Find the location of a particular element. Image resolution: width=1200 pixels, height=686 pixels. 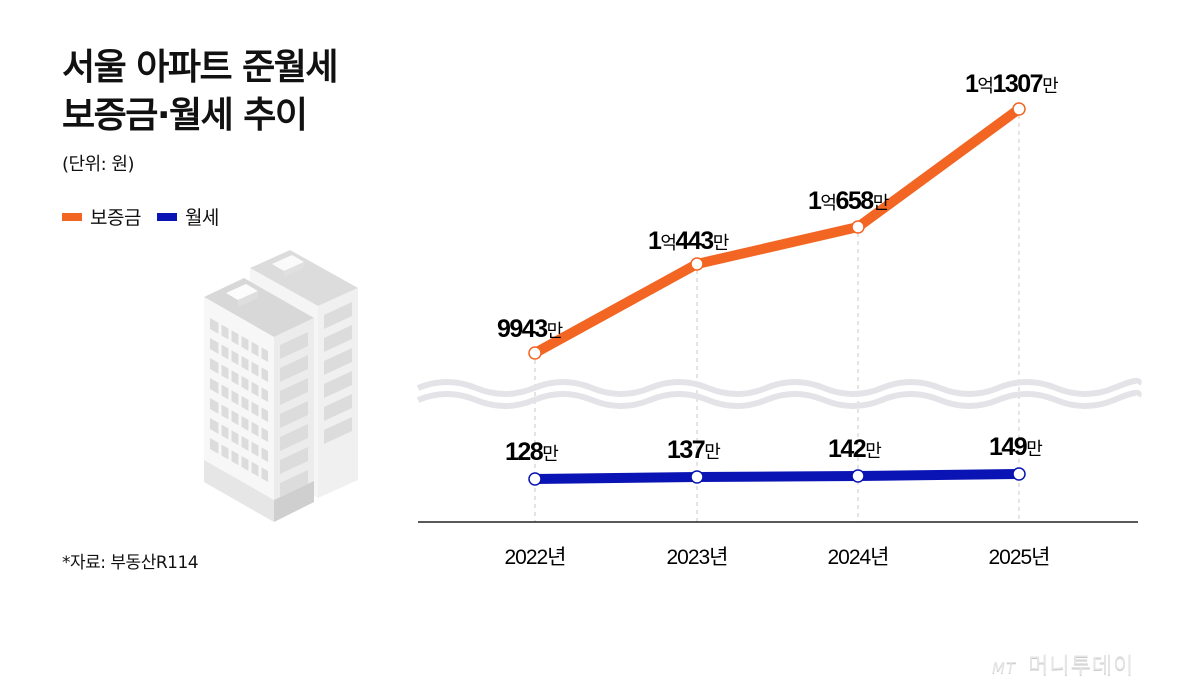

rent-value-label: 128만 is located at coordinates (531, 452).